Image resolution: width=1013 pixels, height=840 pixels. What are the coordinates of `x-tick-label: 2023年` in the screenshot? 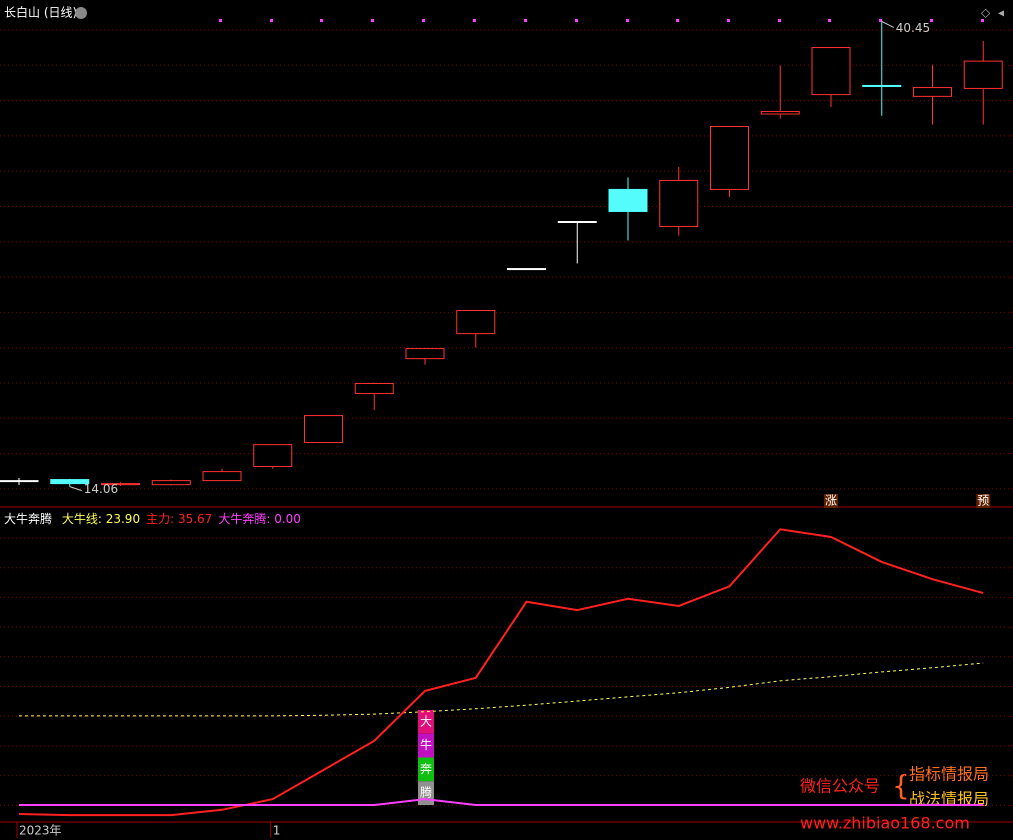 It's located at (40, 831).